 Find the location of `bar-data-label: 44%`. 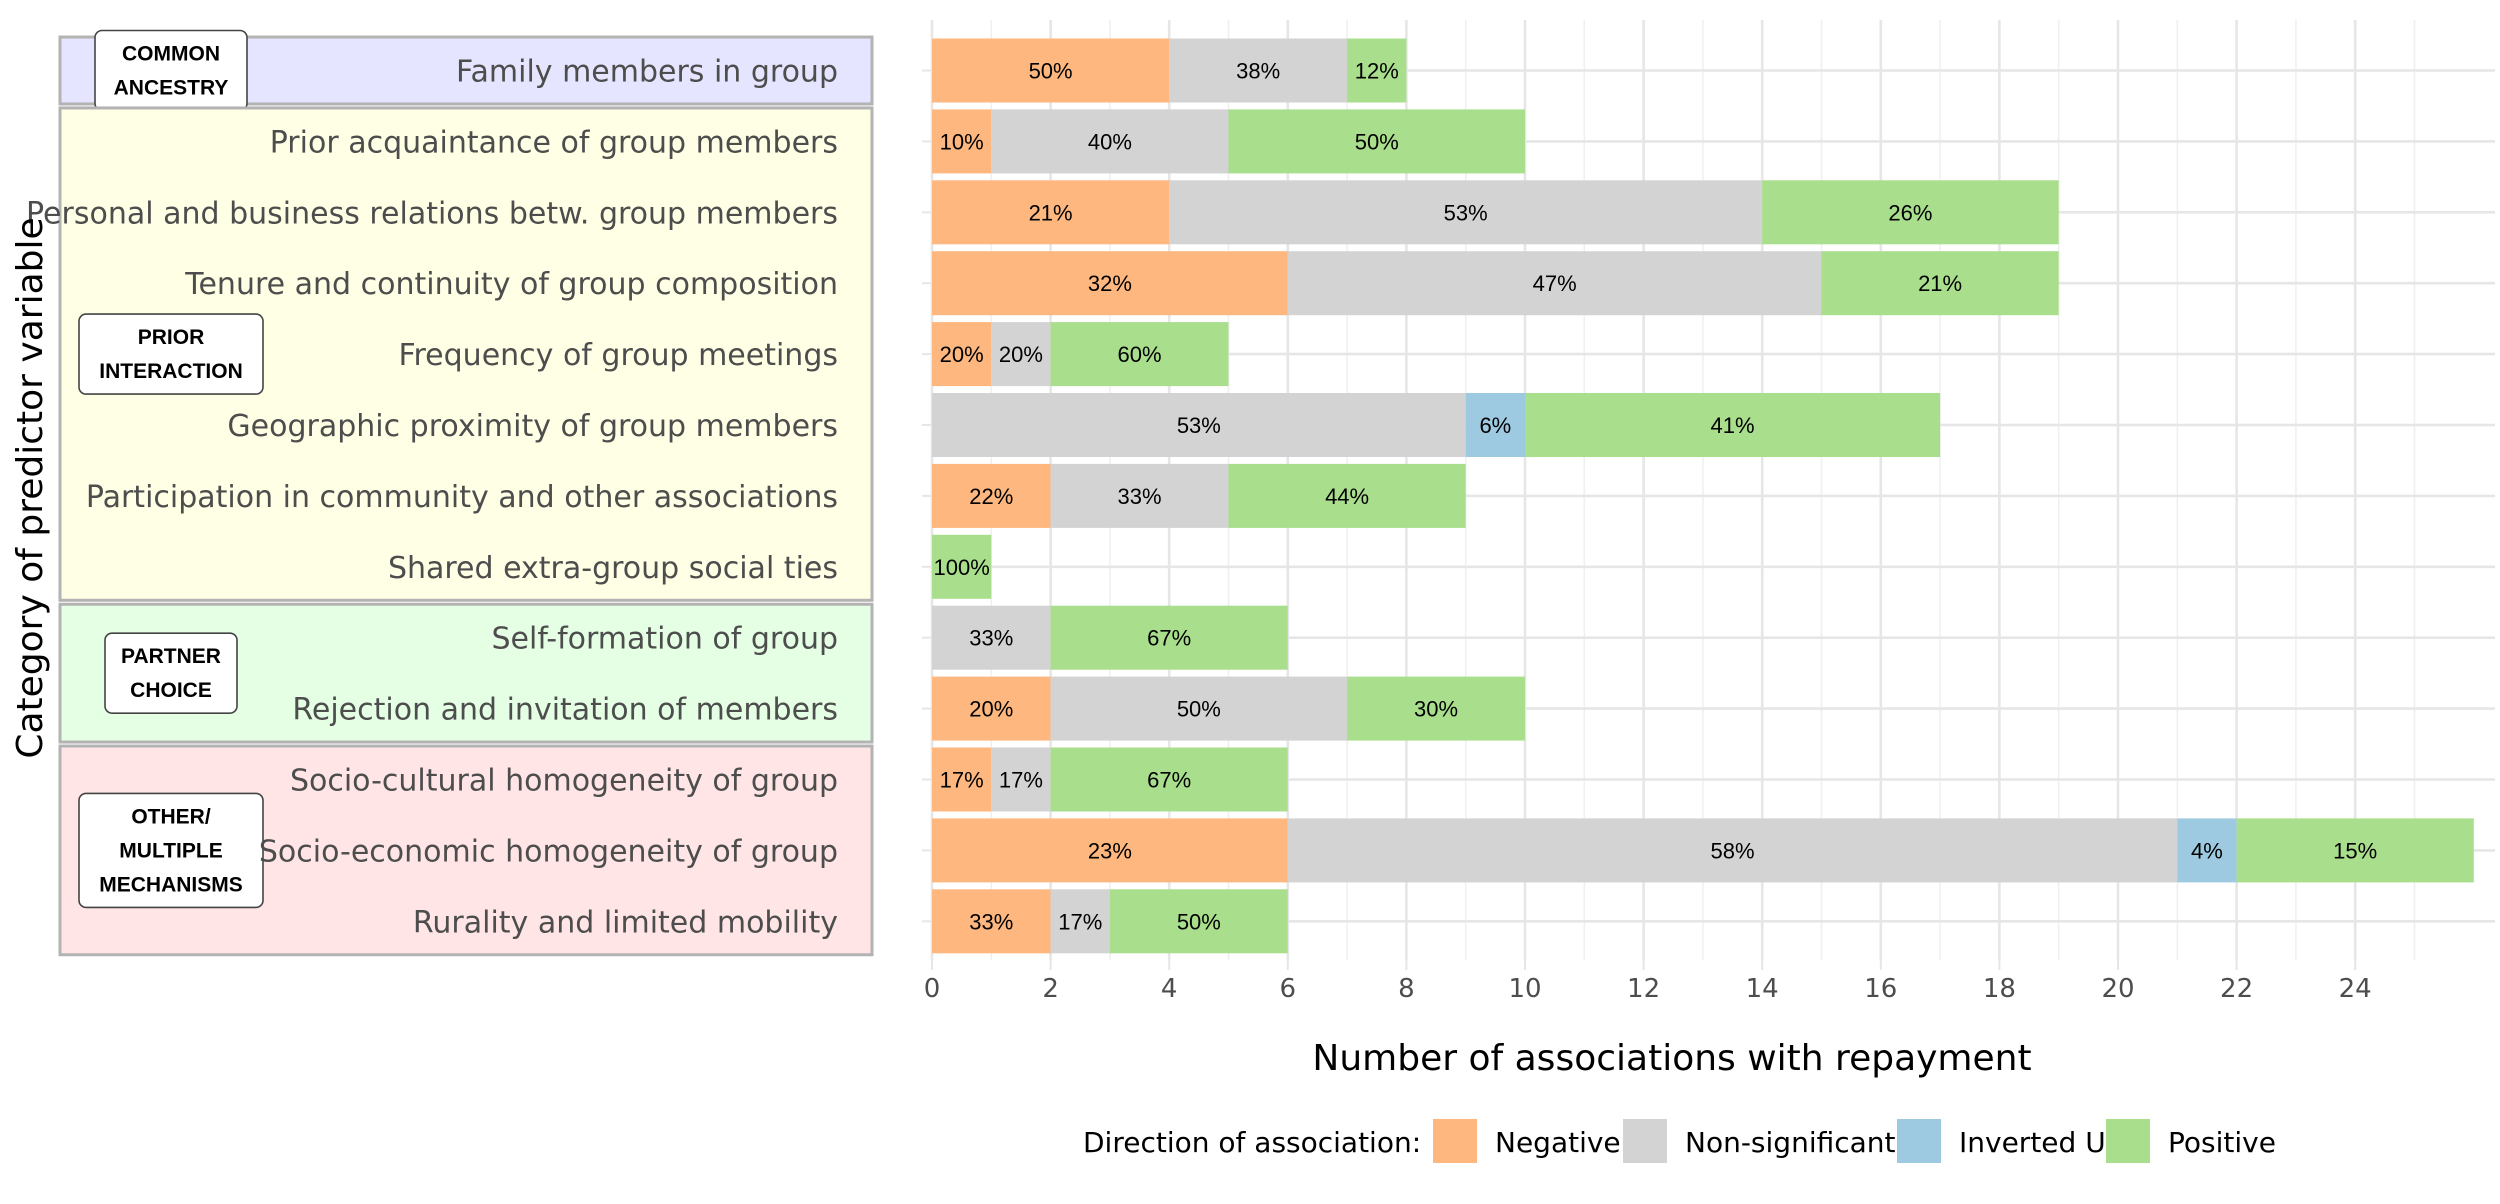

bar-data-label: 44% is located at coordinates (1347, 496).